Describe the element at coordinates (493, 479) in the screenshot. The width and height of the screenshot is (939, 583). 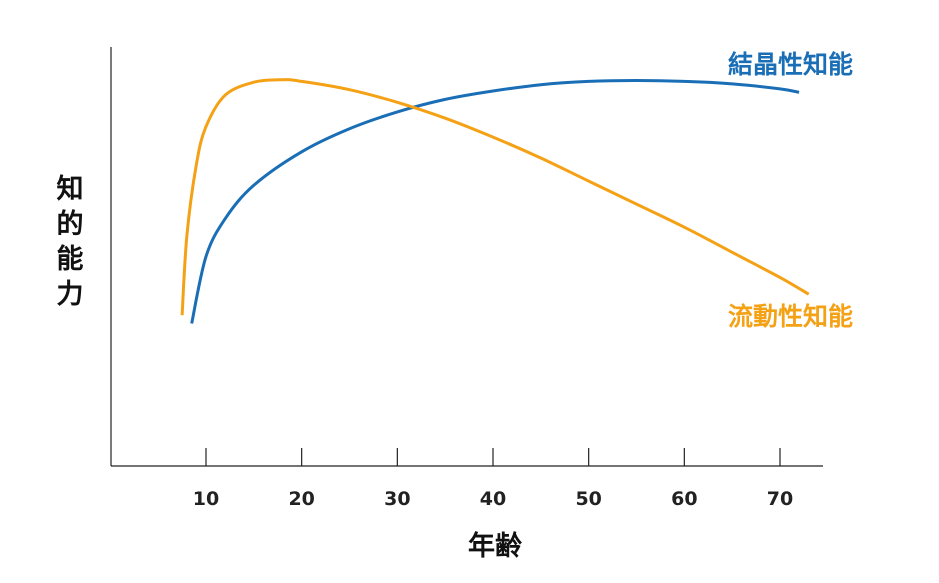
I see `x-ticks: 10 20 30 40 50 60 70` at that location.